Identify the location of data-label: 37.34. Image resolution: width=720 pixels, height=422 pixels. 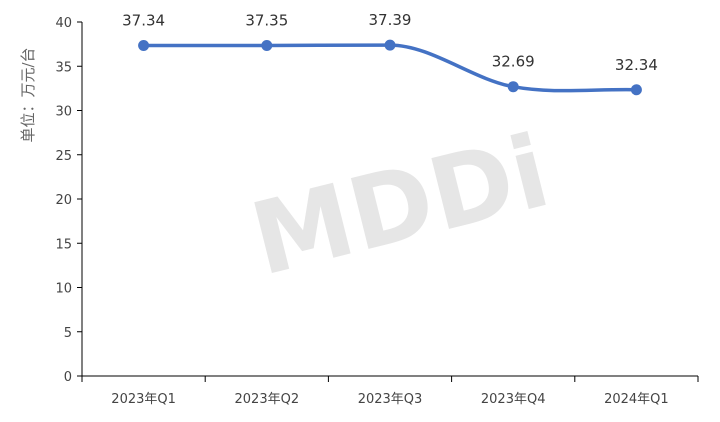
(143, 21).